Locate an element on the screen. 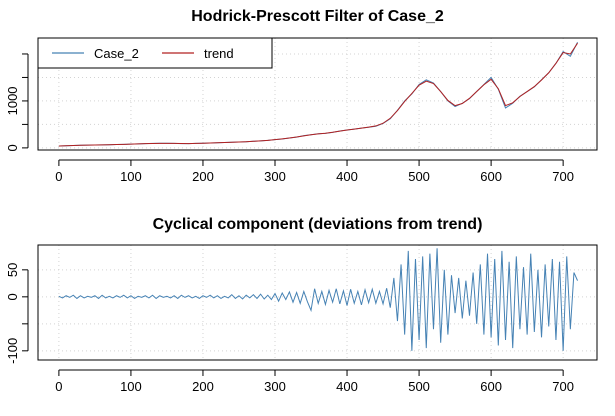  y-tick-label: -100 is located at coordinates (12, 351).